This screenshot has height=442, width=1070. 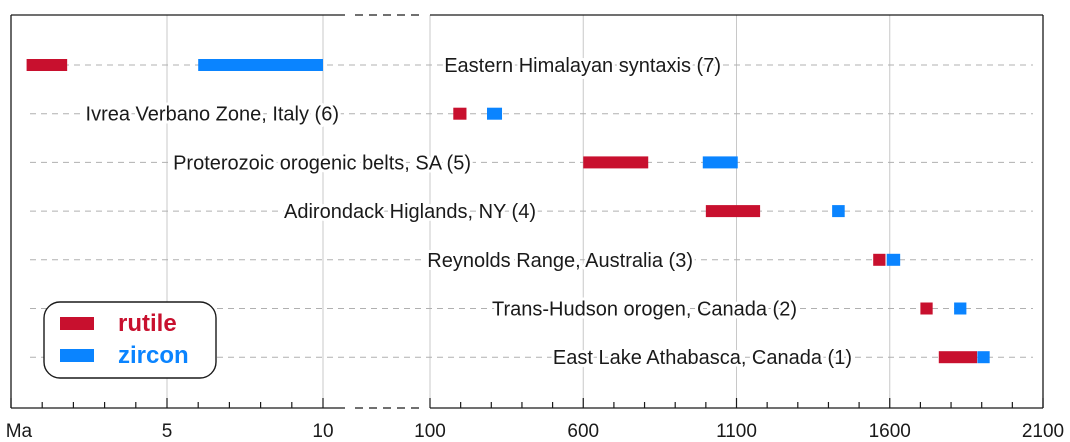 What do you see at coordinates (702, 358) in the screenshot?
I see `row-label: East Lake Athabasca, Canada (1)` at bounding box center [702, 358].